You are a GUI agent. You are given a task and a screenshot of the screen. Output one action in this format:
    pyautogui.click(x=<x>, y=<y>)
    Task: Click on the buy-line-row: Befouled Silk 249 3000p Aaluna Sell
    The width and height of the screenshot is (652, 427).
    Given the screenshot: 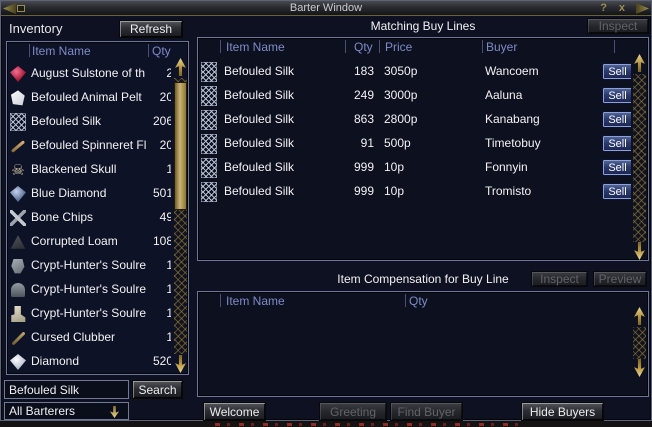 What is the action you would take?
    pyautogui.click(x=414, y=96)
    